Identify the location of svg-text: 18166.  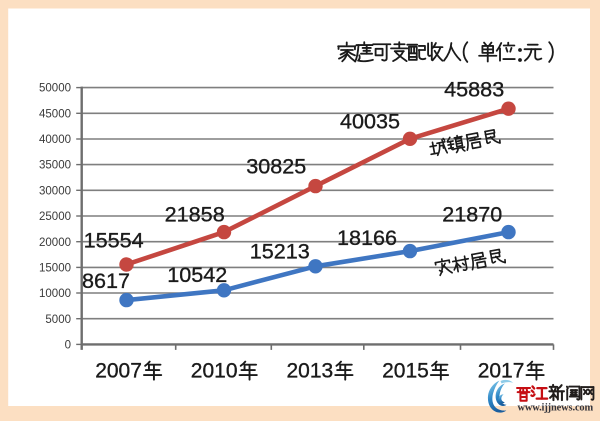
(367, 237).